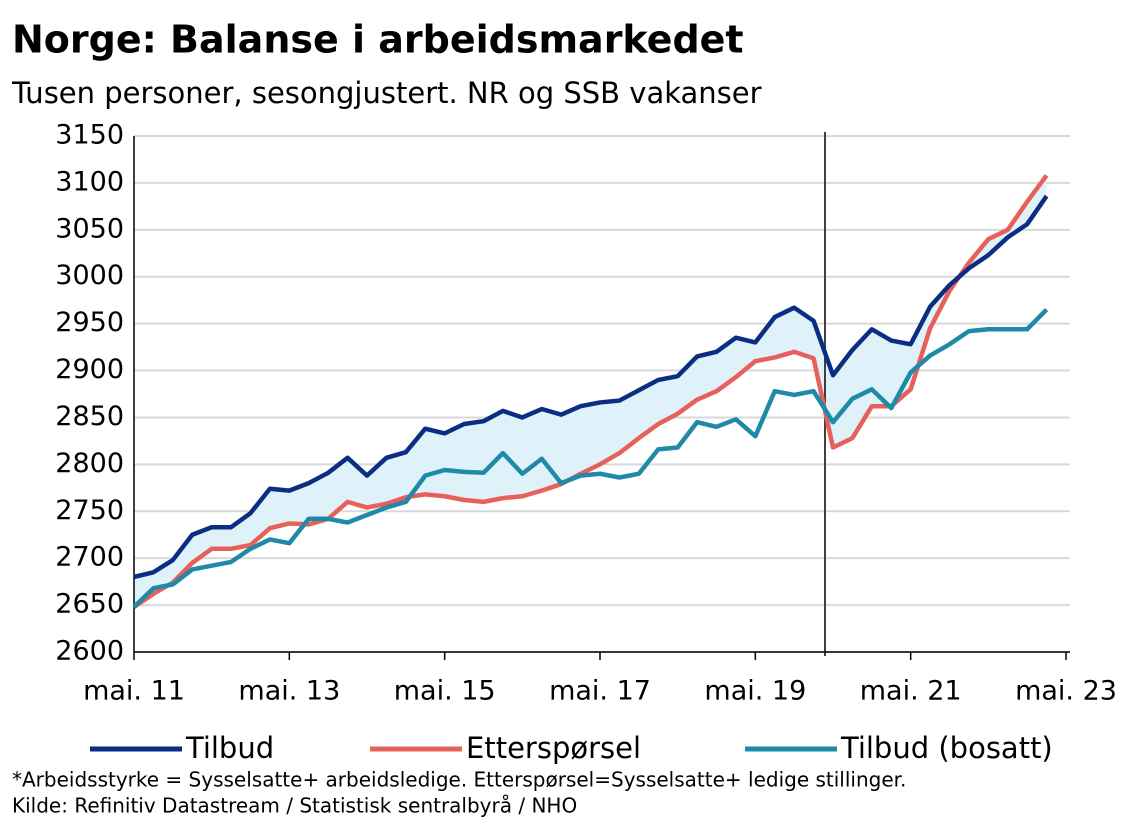 Image resolution: width=1144 pixels, height=836 pixels. What do you see at coordinates (445, 691) in the screenshot?
I see `x-tick-label: mai. 15` at bounding box center [445, 691].